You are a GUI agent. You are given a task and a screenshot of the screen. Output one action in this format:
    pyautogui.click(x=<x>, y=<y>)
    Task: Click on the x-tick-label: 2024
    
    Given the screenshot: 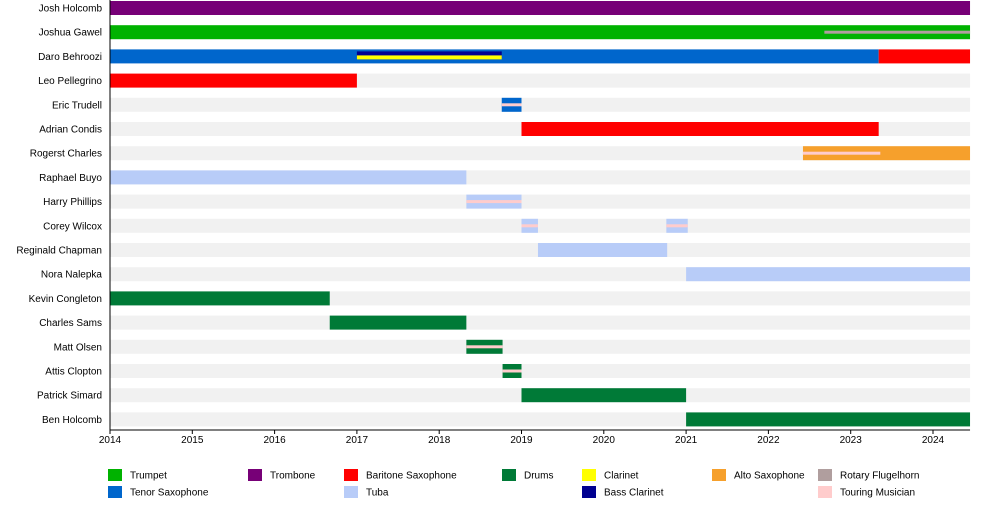 What is the action you would take?
    pyautogui.click(x=933, y=440)
    